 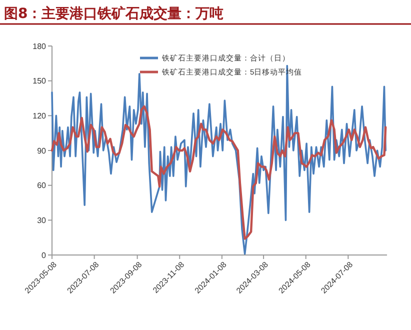 What do you see at coordinates (39, 81) in the screenshot?
I see `y-tick-label: 150` at bounding box center [39, 81].